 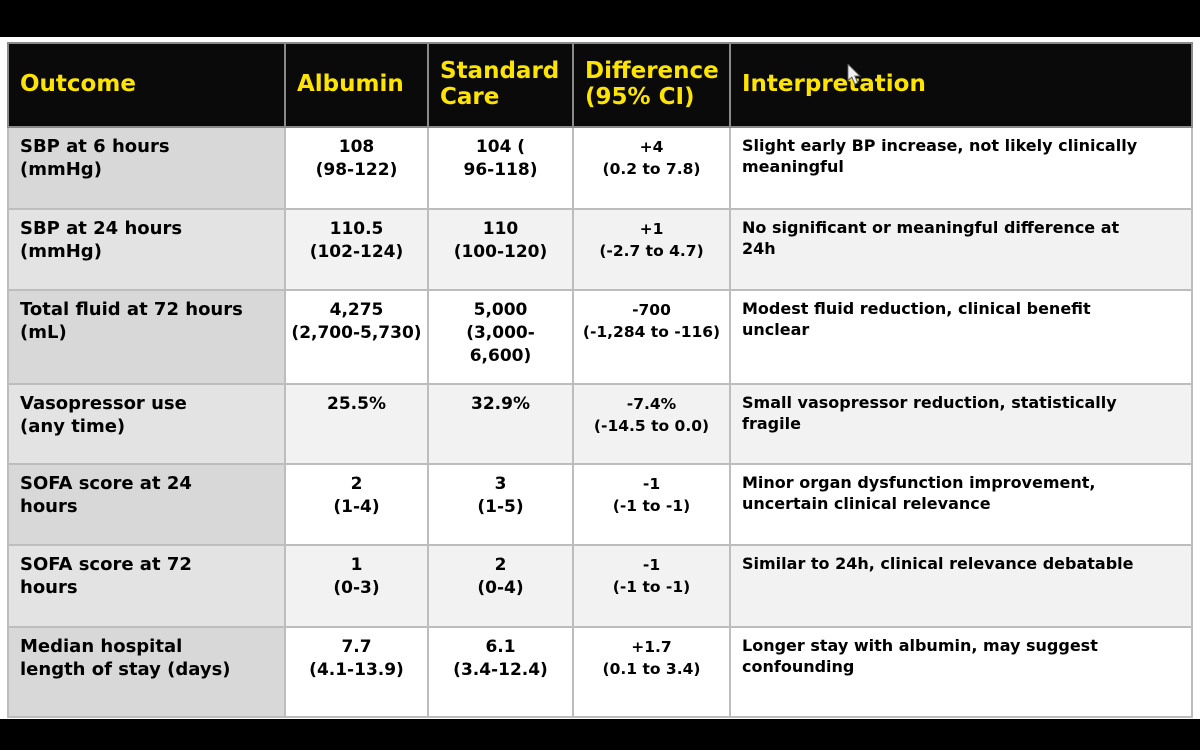 I want to click on cell-standard-care: 6.1 (3.4-12.4), so click(x=500, y=672).